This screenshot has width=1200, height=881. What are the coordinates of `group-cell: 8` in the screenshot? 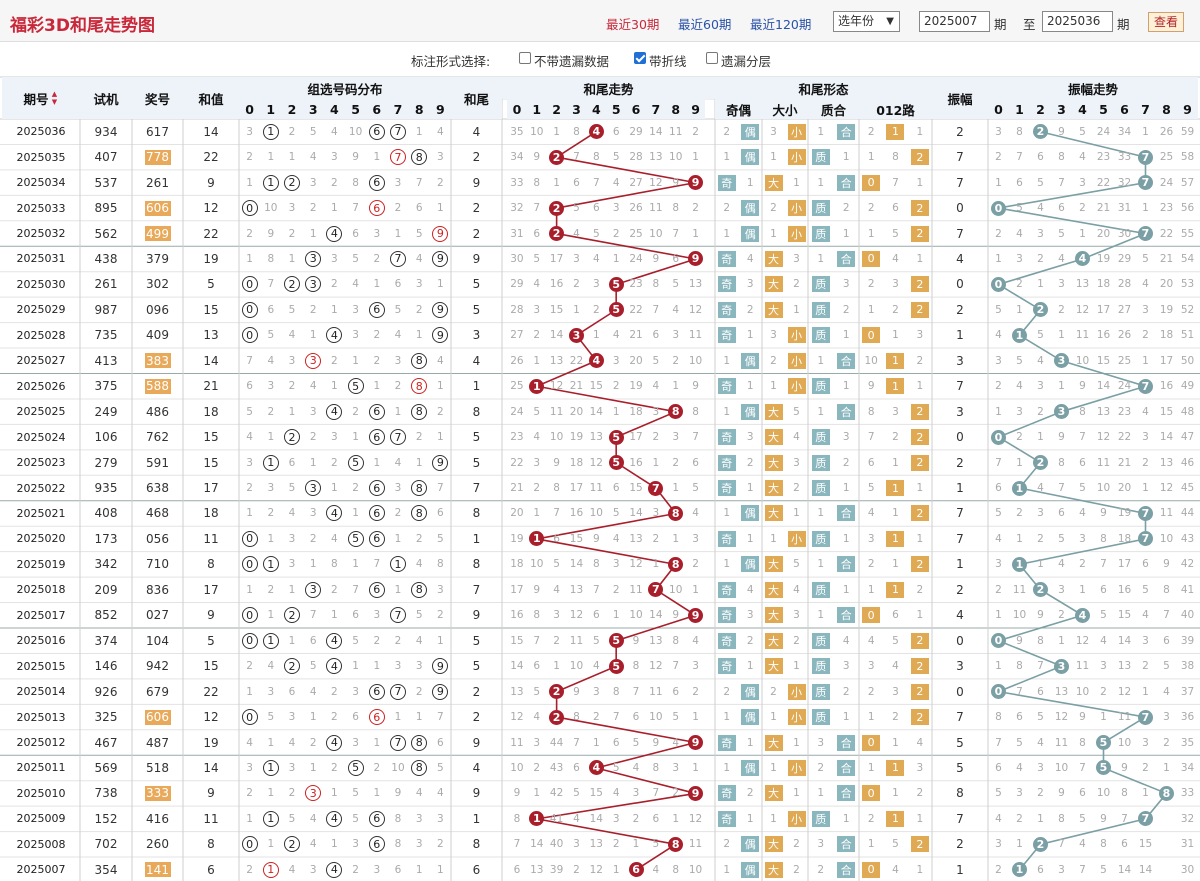 It's located at (334, 564).